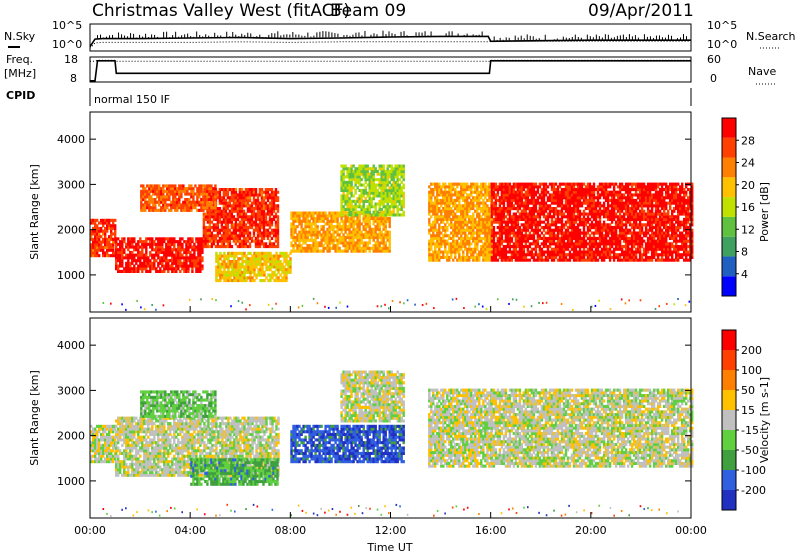 This screenshot has height=554, width=800. Describe the element at coordinates (389, 547) in the screenshot. I see `time-axis-label: Time UT` at that location.